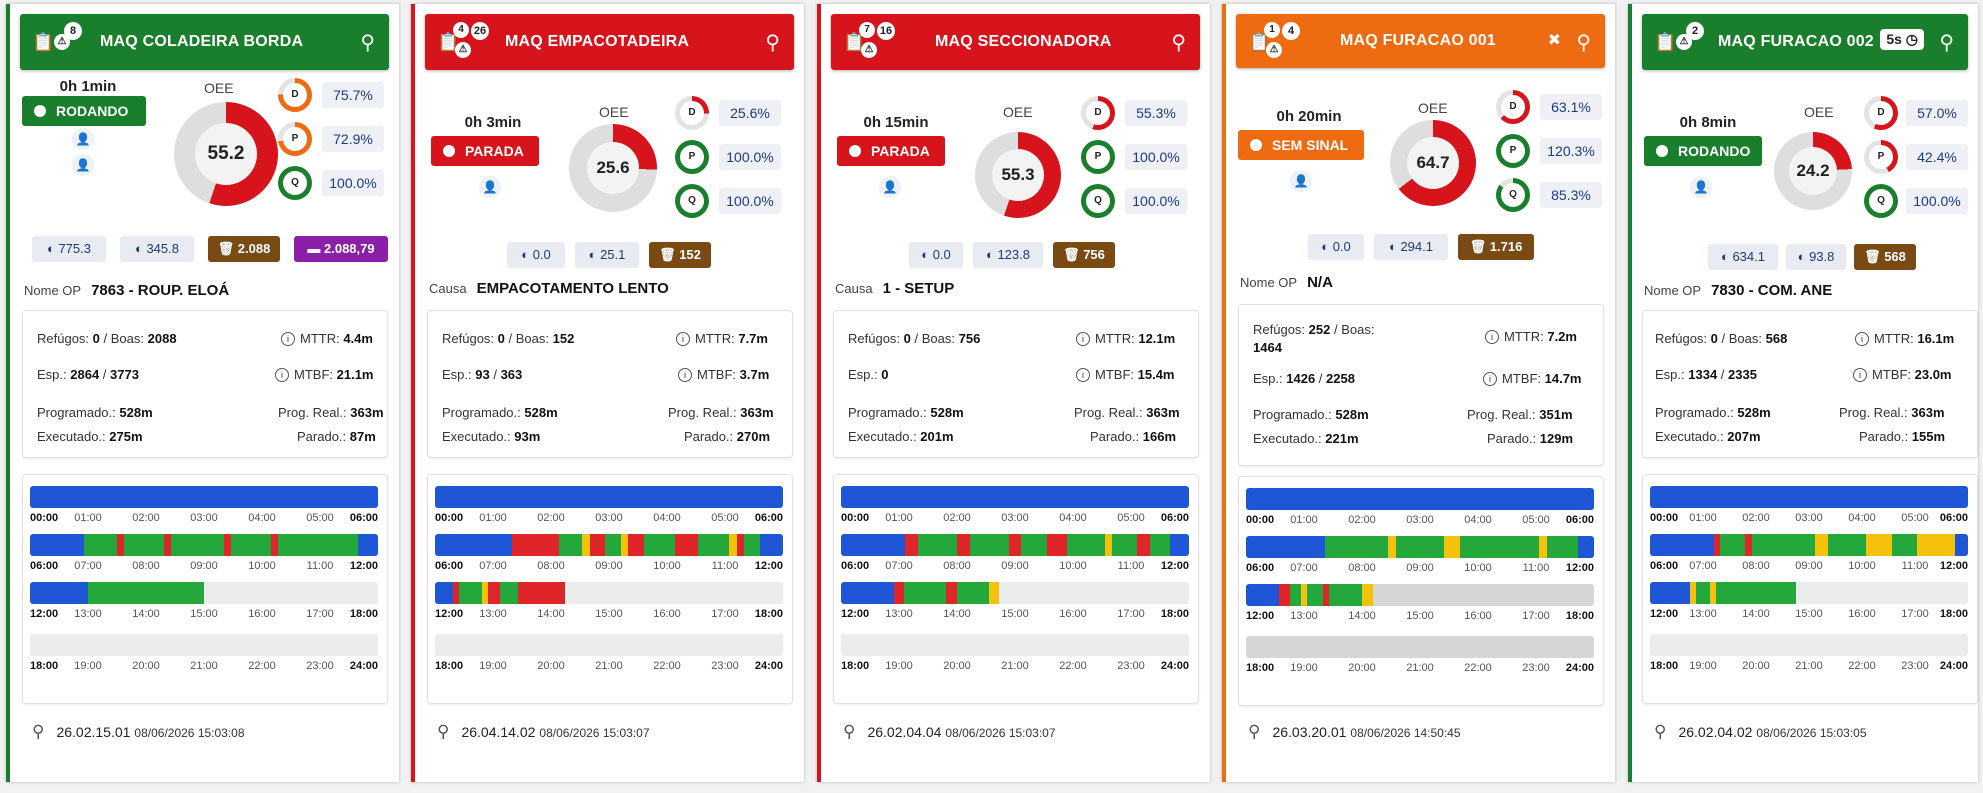 The height and width of the screenshot is (793, 1983). I want to click on refresh-timer: 5s ◷, so click(1902, 39).